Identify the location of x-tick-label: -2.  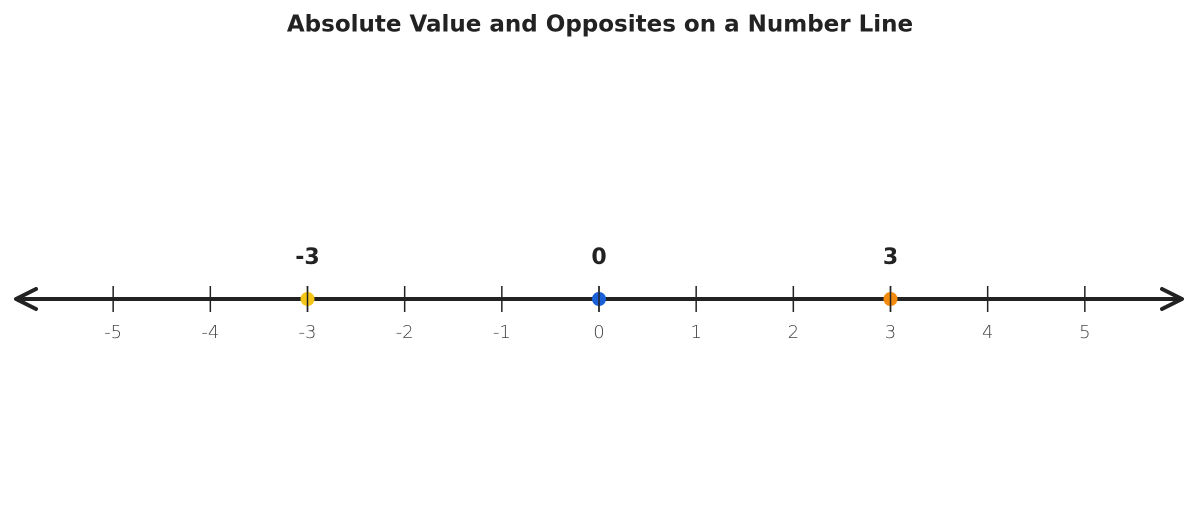
(405, 332).